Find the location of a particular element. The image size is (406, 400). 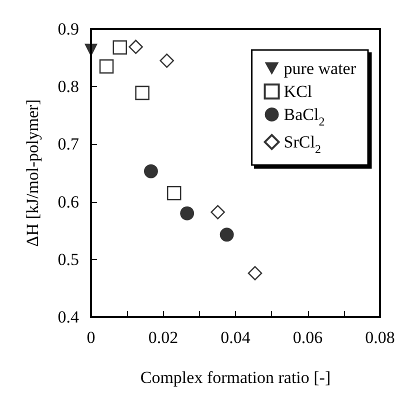

x-tick-label: 0.04 is located at coordinates (235, 337).